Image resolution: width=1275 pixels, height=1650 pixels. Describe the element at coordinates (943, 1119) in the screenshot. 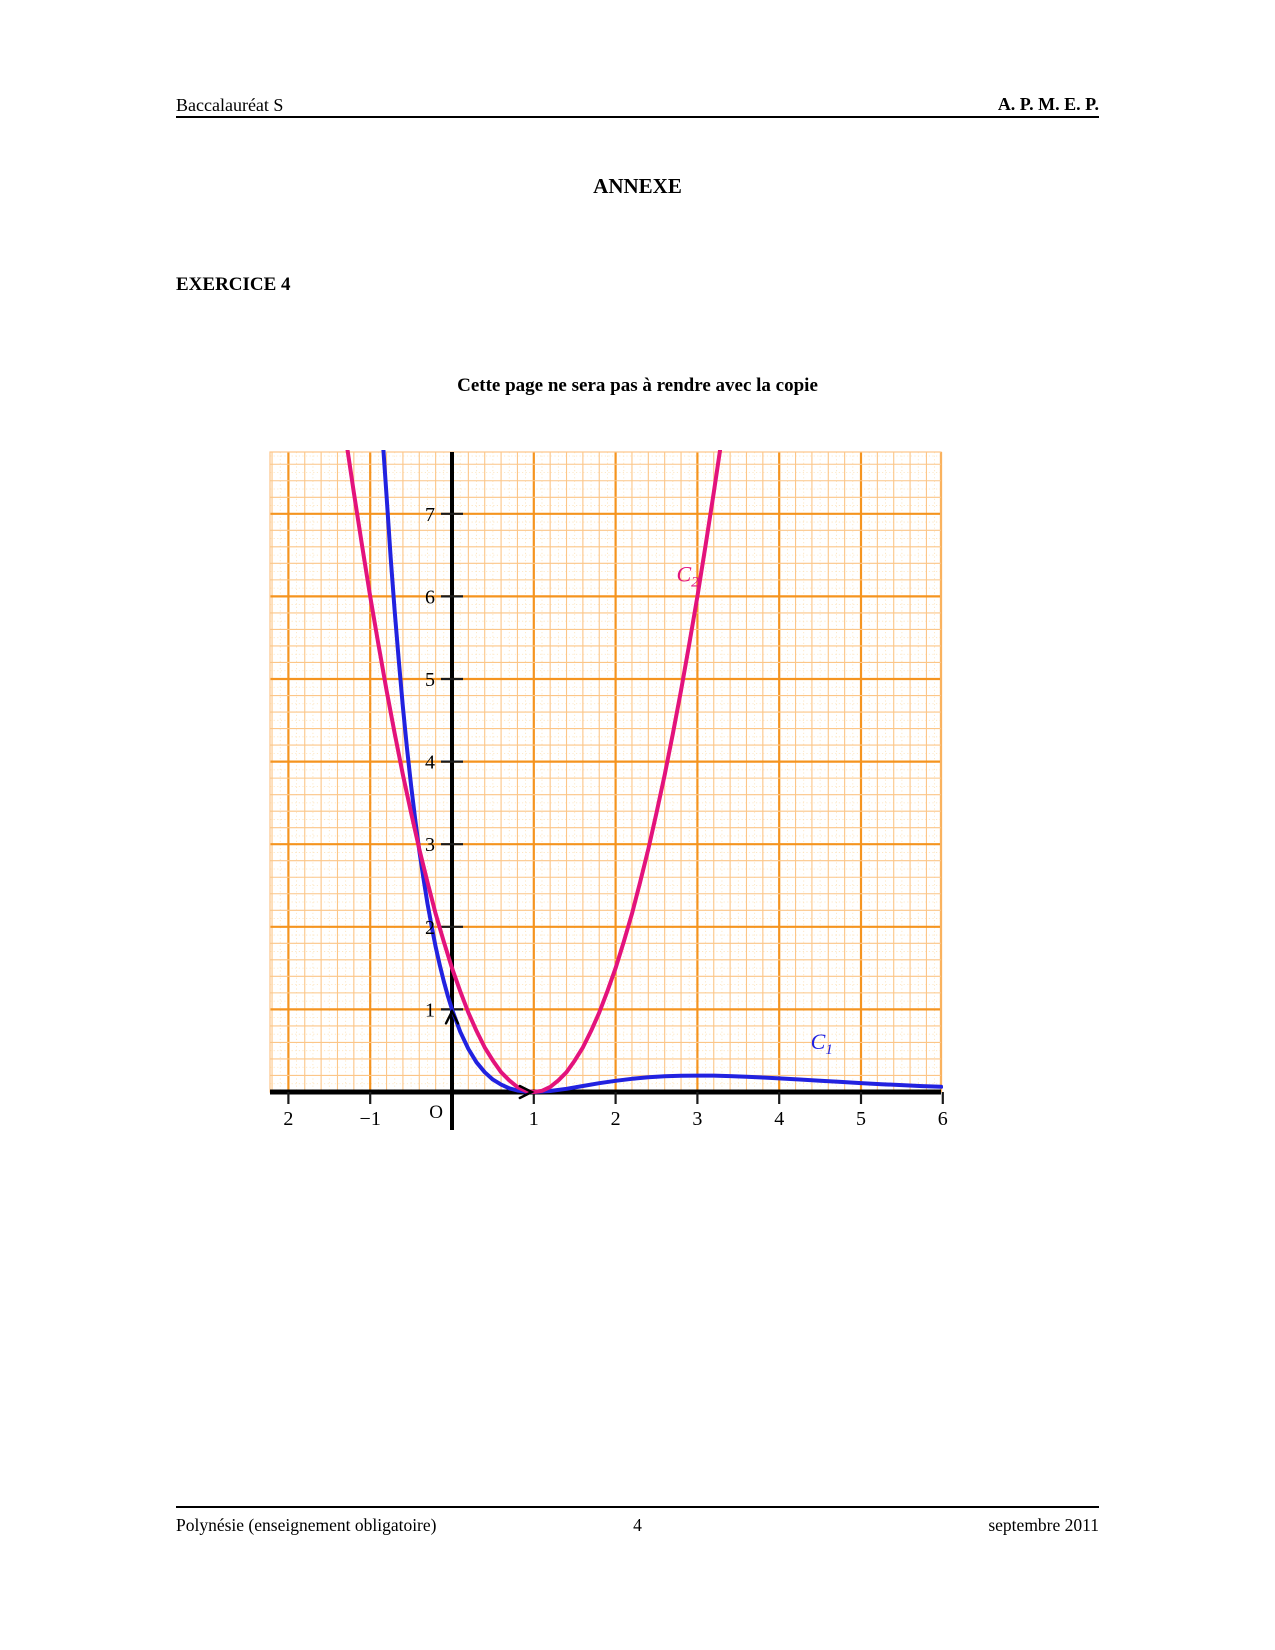

I see `x-tick-label: 6` at that location.